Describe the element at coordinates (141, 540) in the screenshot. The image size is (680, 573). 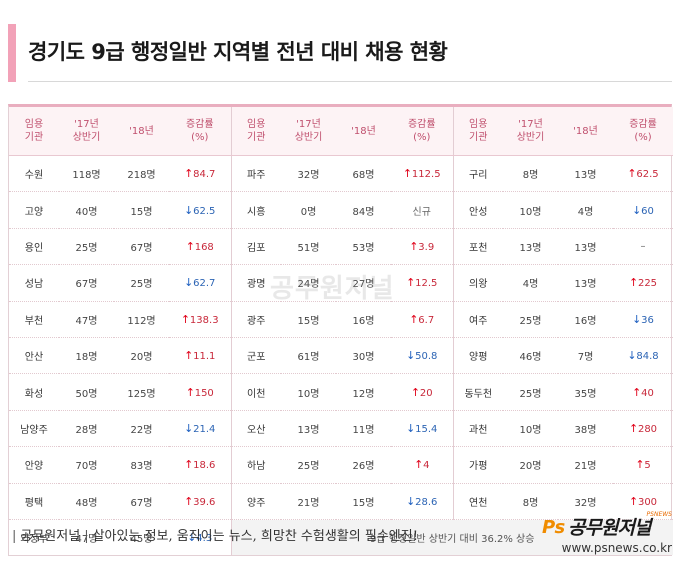
I see `count-2018-cell: 45명` at that location.